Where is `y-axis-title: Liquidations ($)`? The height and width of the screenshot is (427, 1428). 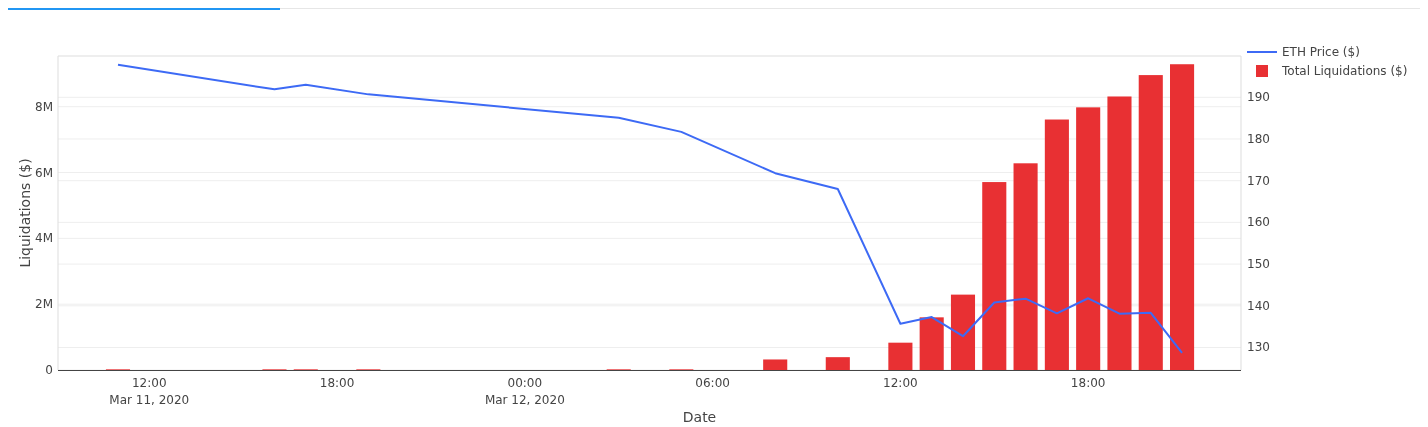 y-axis-title: Liquidations ($) is located at coordinates (25, 213).